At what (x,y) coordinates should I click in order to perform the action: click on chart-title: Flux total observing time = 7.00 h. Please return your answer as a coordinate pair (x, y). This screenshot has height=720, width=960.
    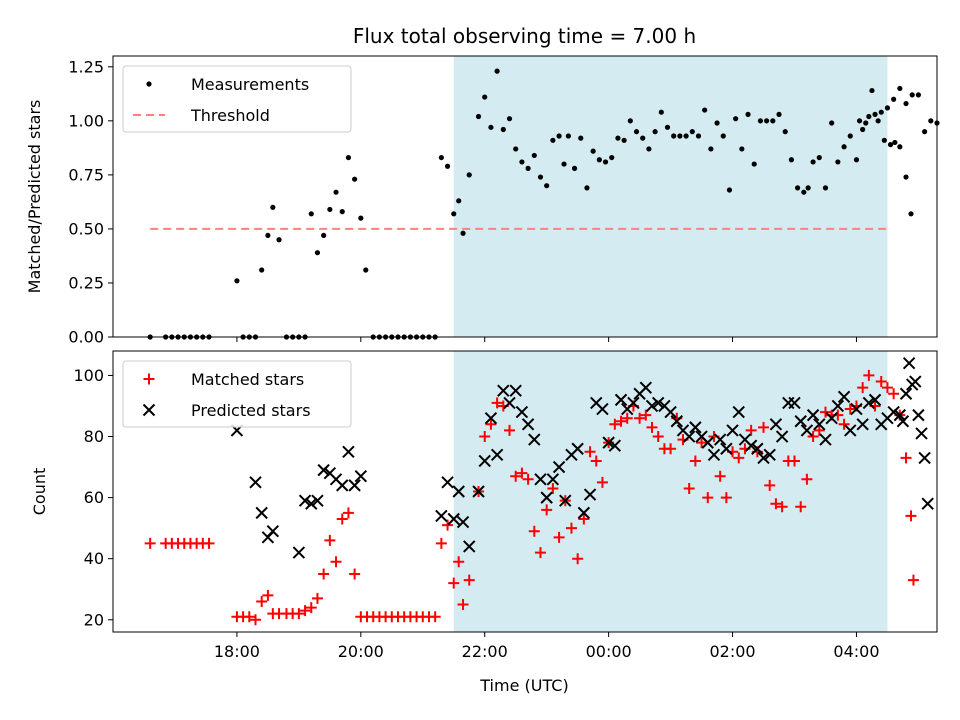
    Looking at the image, I should click on (524, 36).